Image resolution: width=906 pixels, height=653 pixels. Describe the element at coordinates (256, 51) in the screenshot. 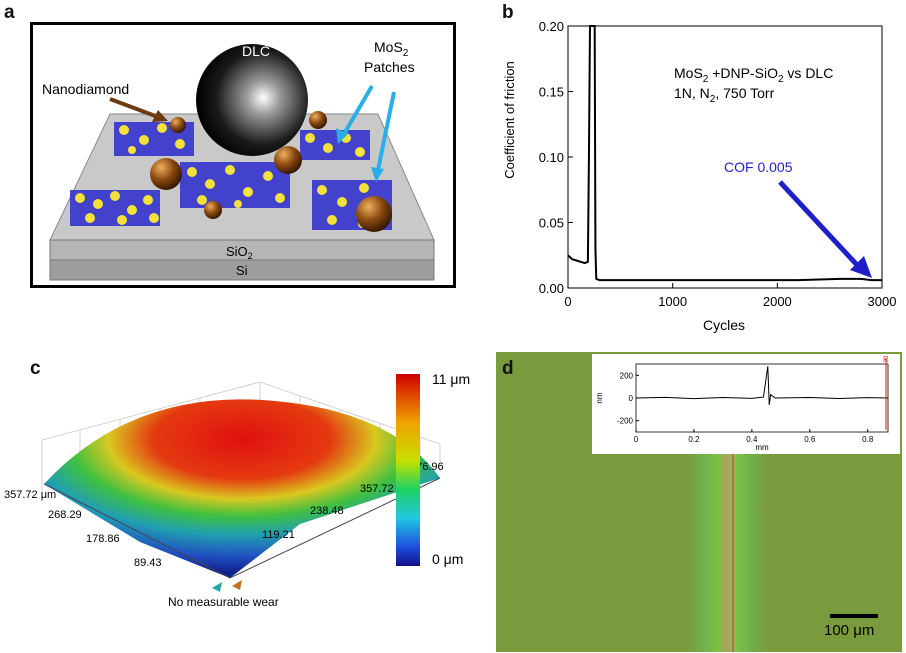

I see `dlc-label: DLC` at that location.